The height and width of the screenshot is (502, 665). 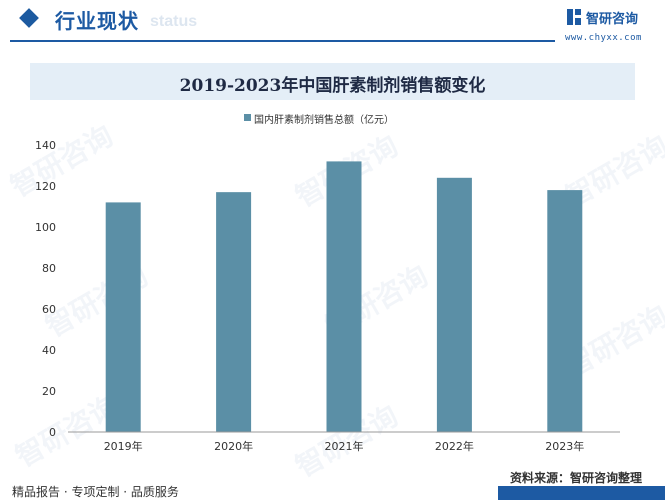 What do you see at coordinates (52, 432) in the screenshot?
I see `y-tick-label: 0` at bounding box center [52, 432].